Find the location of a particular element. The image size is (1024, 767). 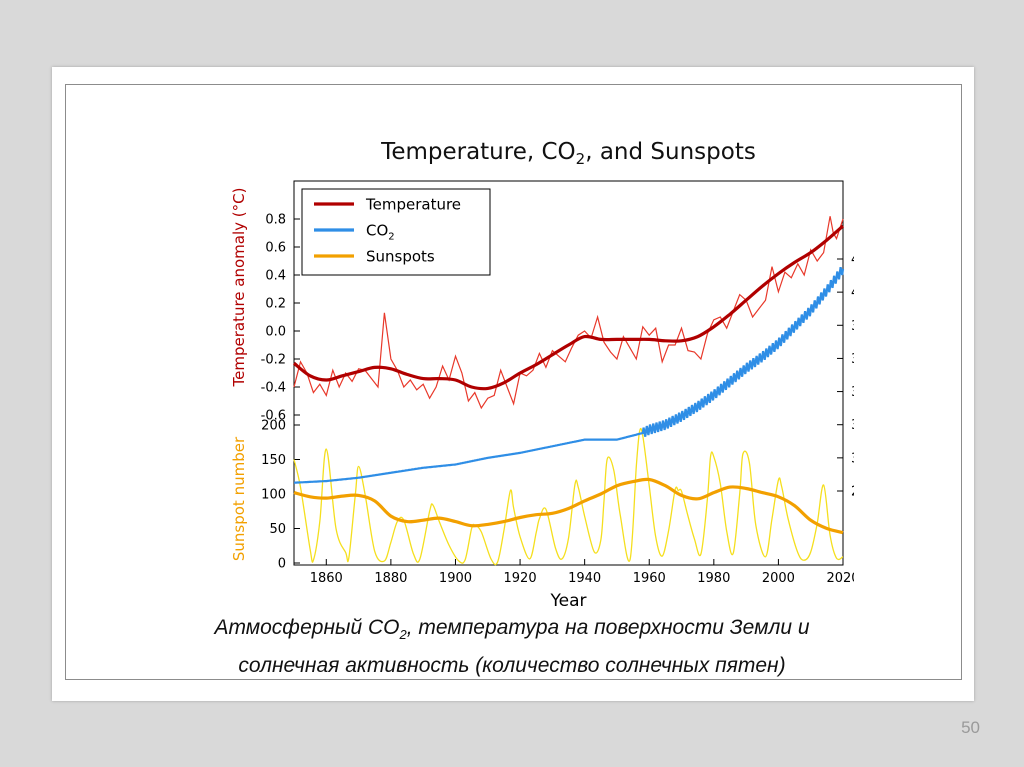

x-tick-label: 1860 is located at coordinates (326, 578).